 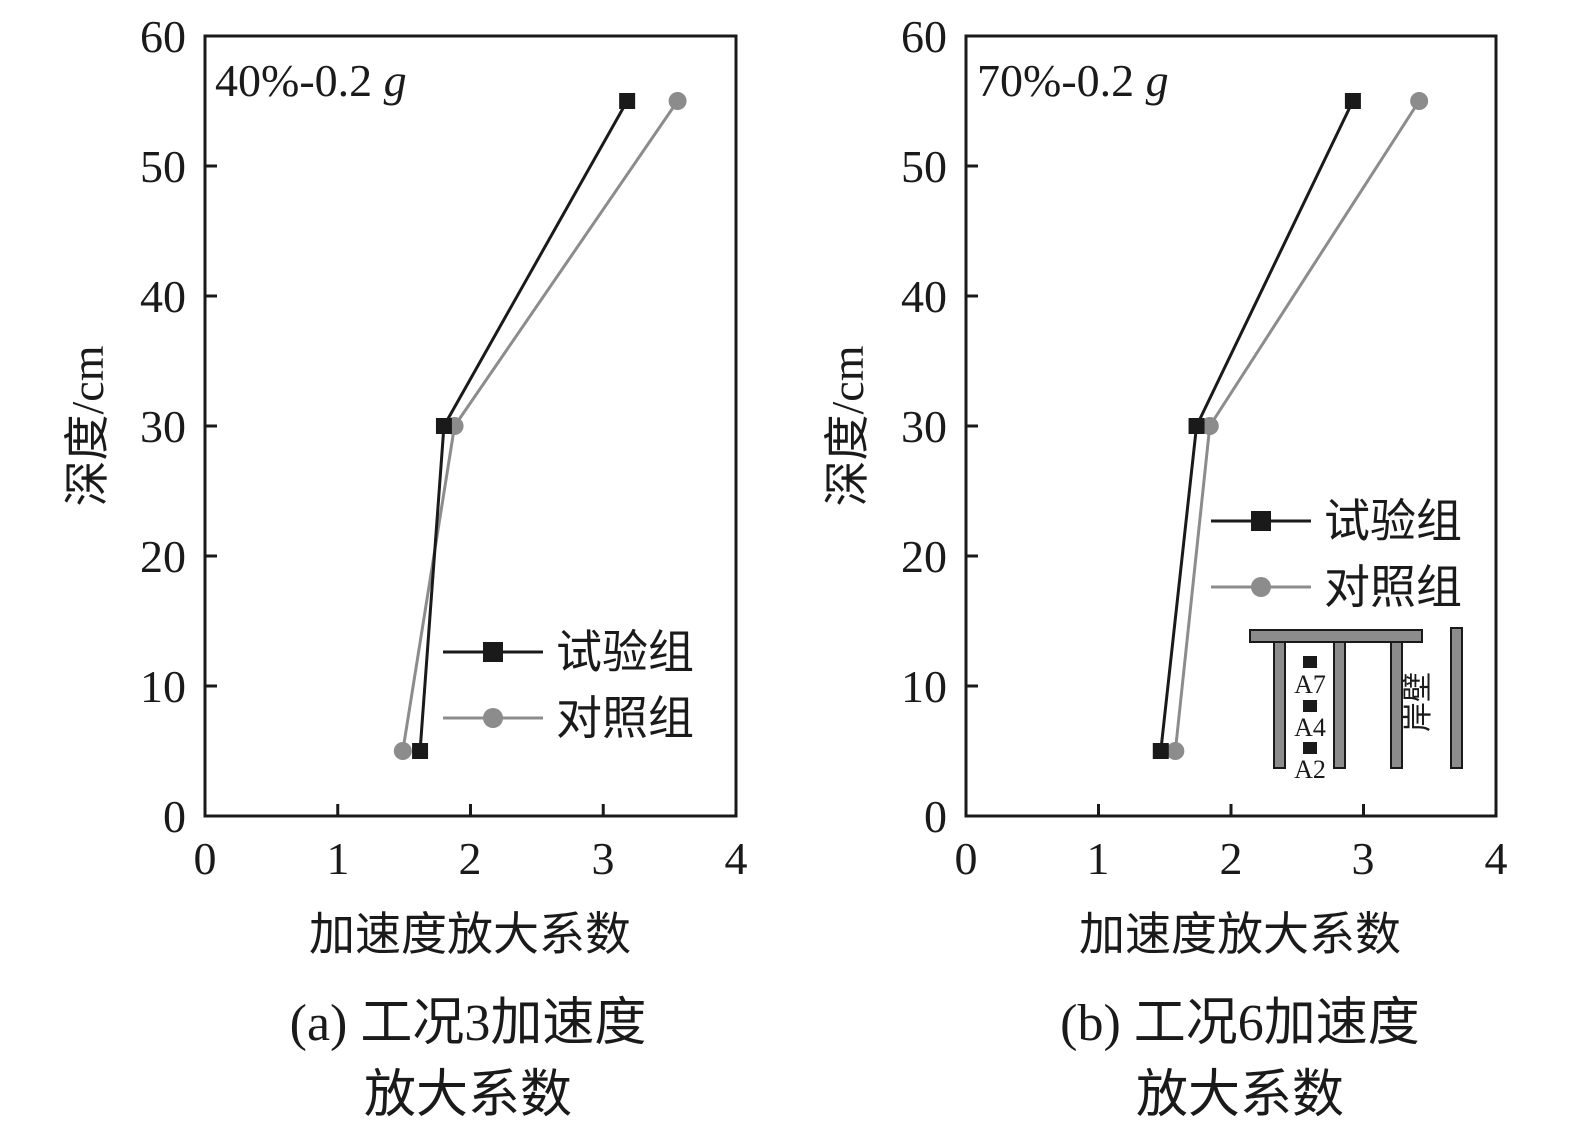 I want to click on panel-a-x-tick-label: 2, so click(x=470, y=858).